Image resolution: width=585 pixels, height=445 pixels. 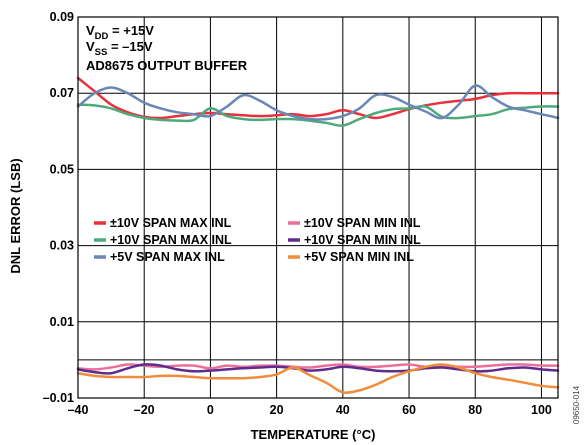 I want to click on x-tick-label: 100, so click(x=541, y=410).